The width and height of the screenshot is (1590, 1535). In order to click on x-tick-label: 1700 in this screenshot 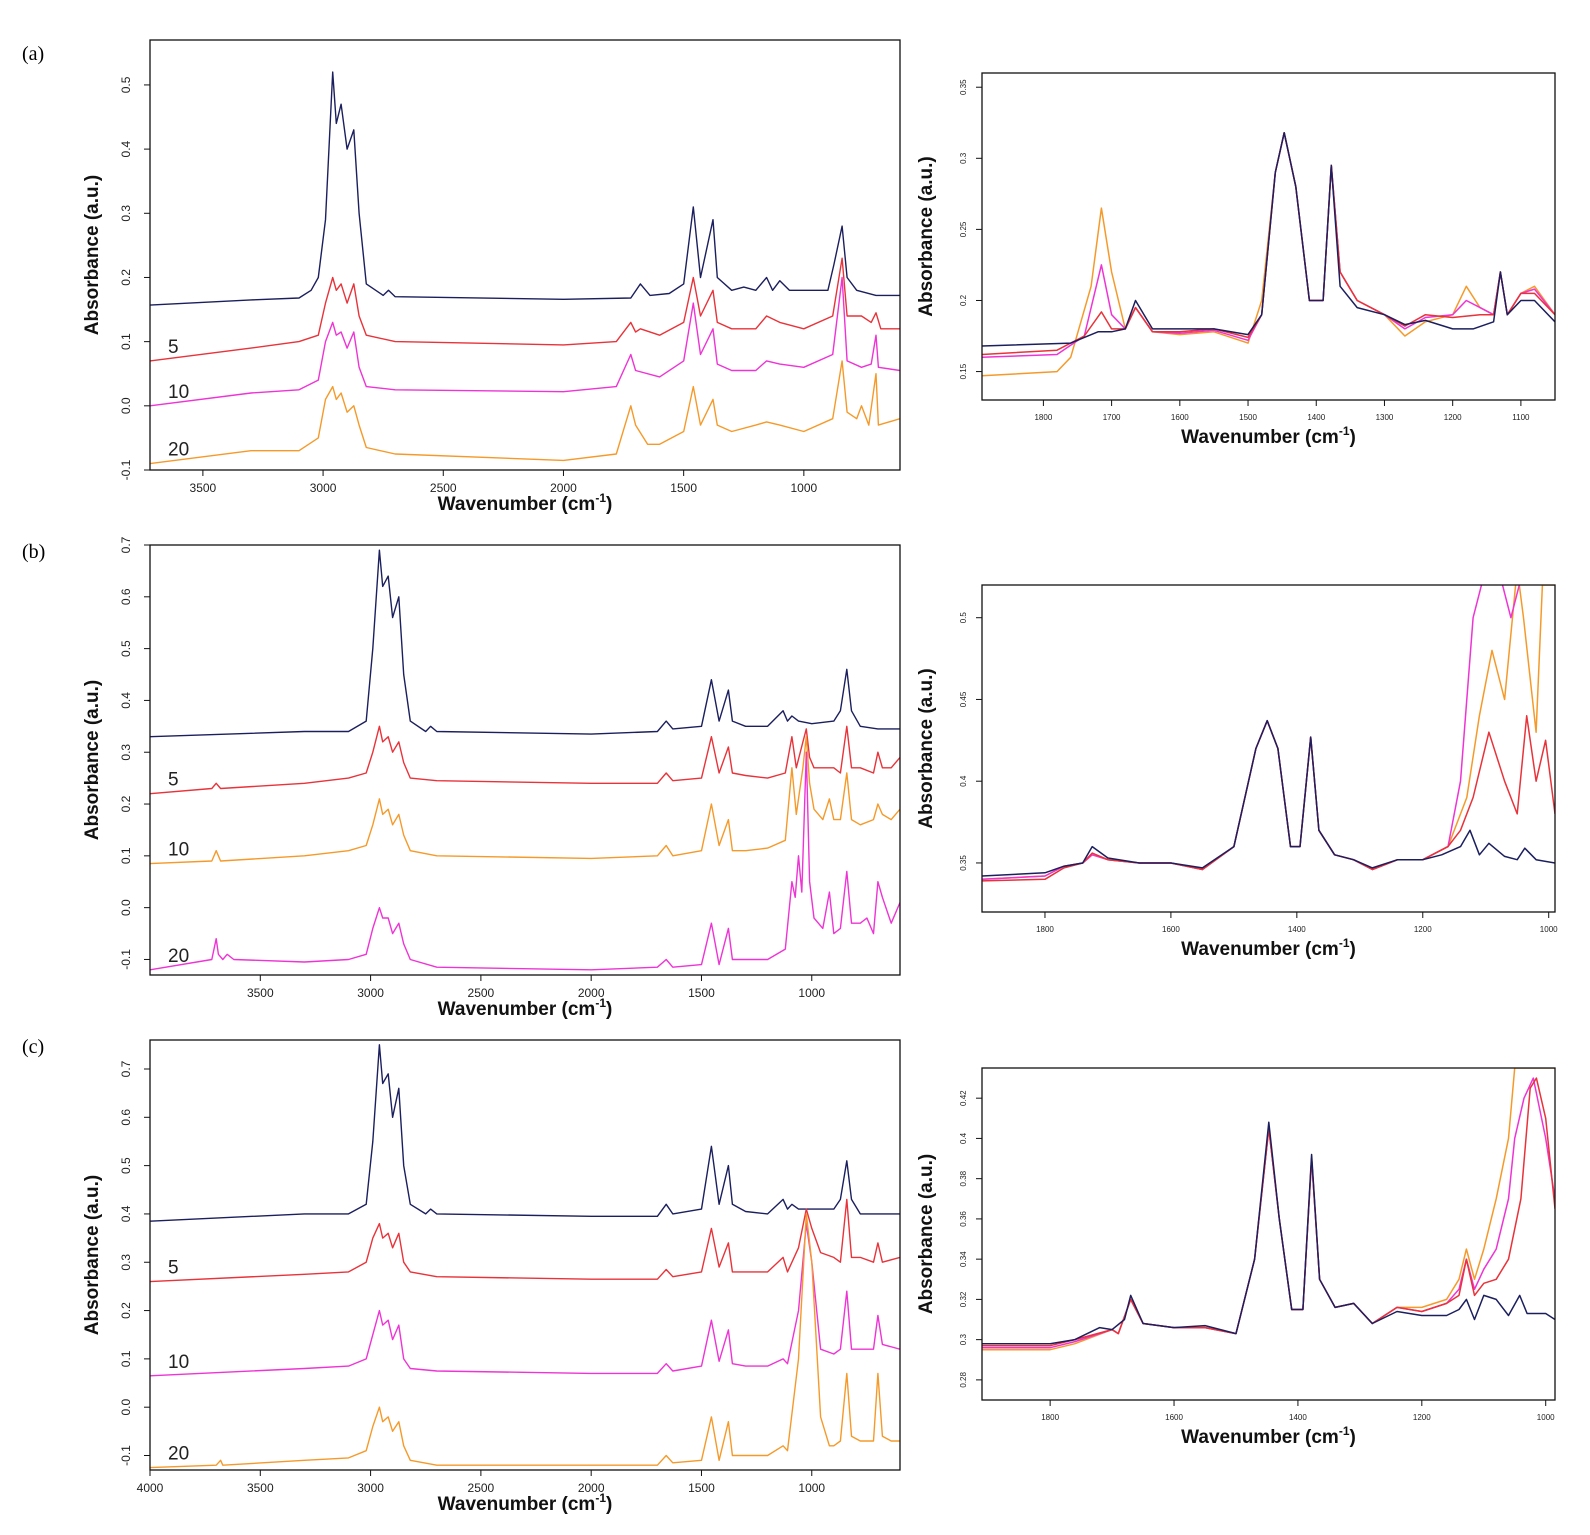, I will do `click(1112, 417)`.